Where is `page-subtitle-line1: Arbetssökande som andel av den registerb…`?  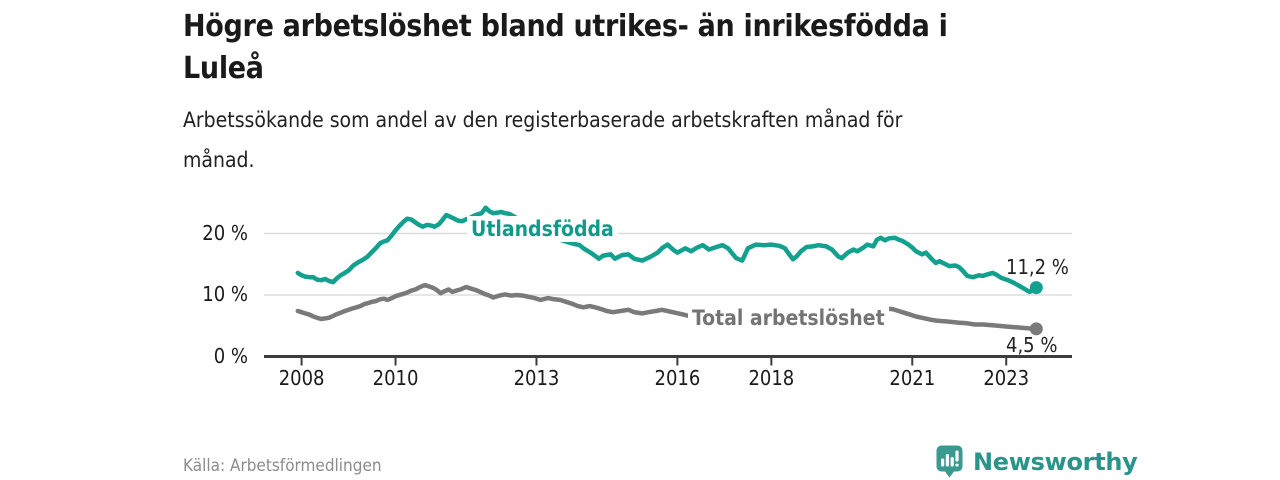
page-subtitle-line1: Arbetssökande som andel av den registerb… is located at coordinates (543, 120).